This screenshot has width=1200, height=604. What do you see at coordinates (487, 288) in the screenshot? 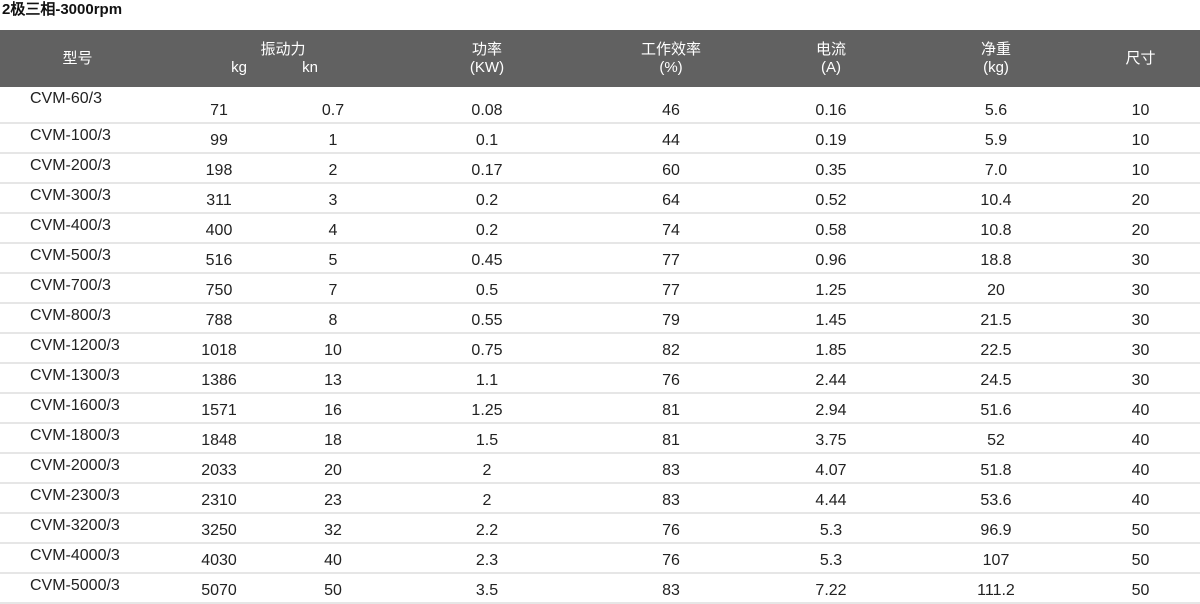
I see `cell-power: 0.5` at bounding box center [487, 288].